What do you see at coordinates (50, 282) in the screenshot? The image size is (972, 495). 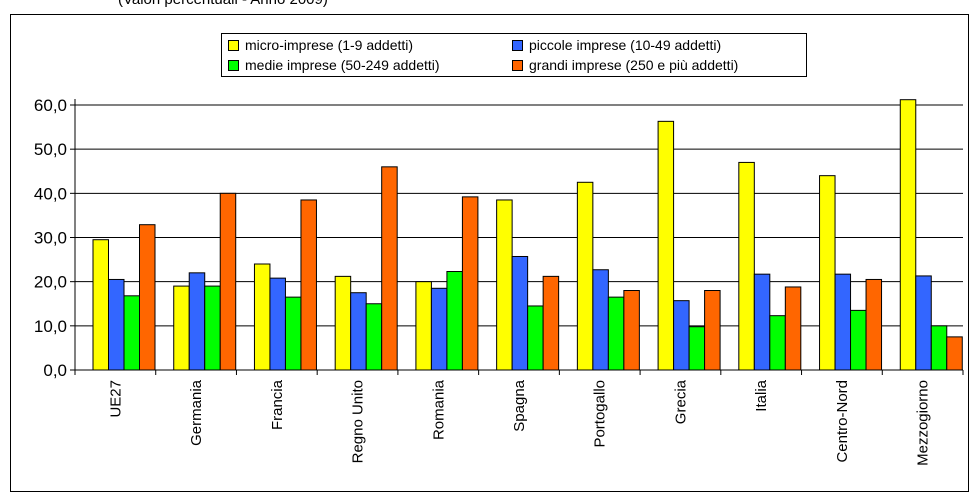 I see `y-tick-label: 20,0` at bounding box center [50, 282].